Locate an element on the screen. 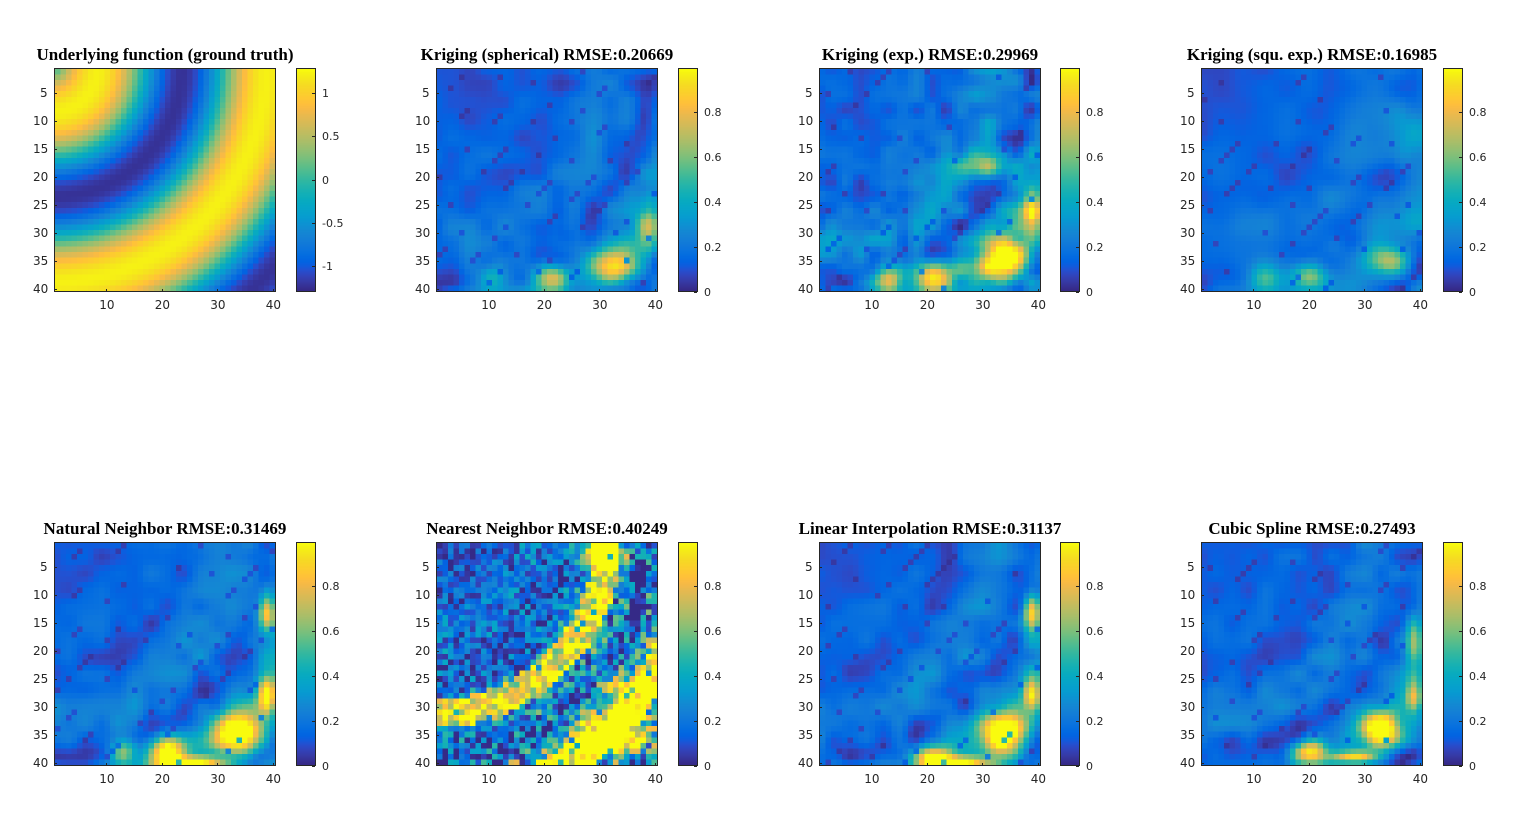 This screenshot has height=813, width=1521. colorbar-gradient is located at coordinates (688, 180).